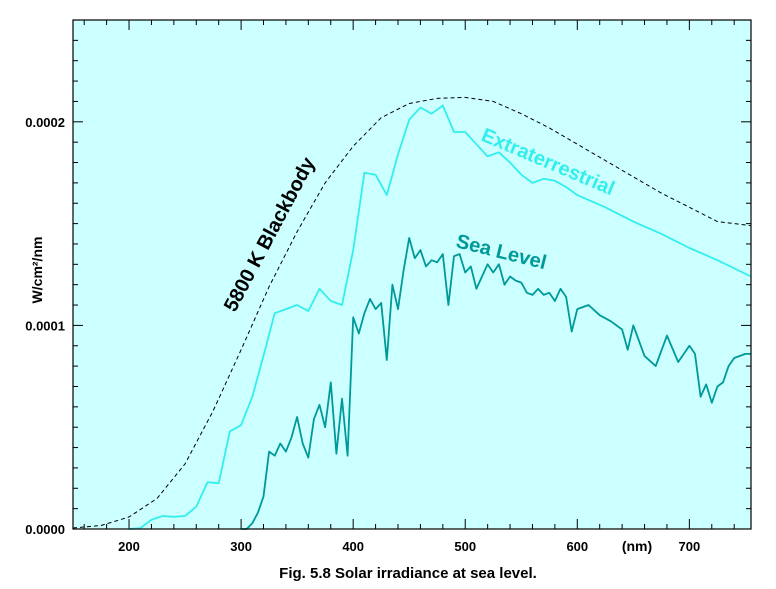 The height and width of the screenshot is (589, 776). Describe the element at coordinates (37, 270) in the screenshot. I see `y-axis-title: W/cm²/nm` at that location.